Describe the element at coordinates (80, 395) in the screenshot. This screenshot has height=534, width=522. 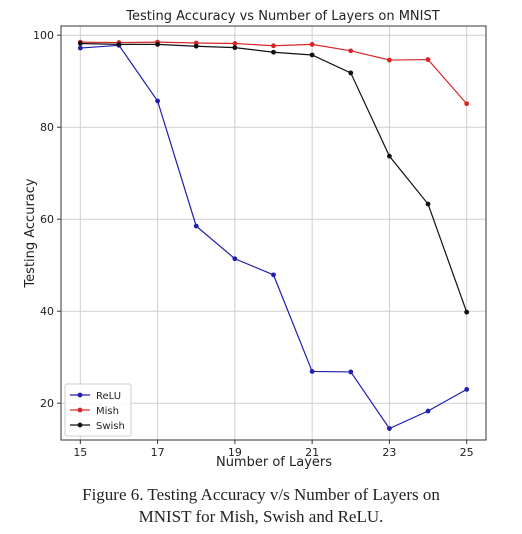
I see `legend-marker-relu` at that location.